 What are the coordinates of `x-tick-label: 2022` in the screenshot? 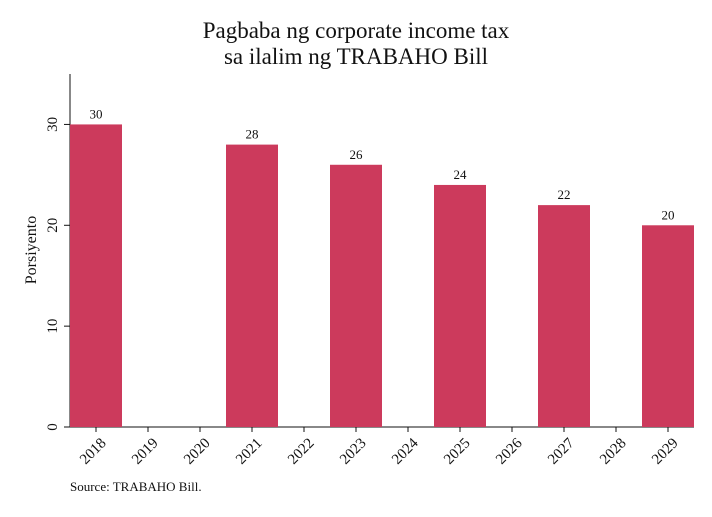 It's located at (301, 451).